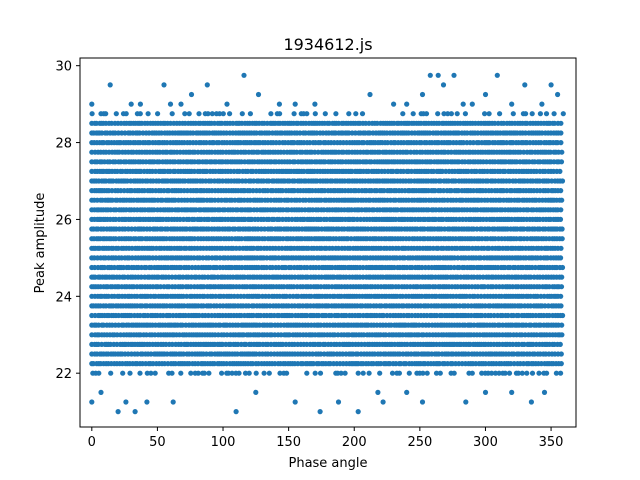  I want to click on chart-title: 1934612.js, so click(327, 44).